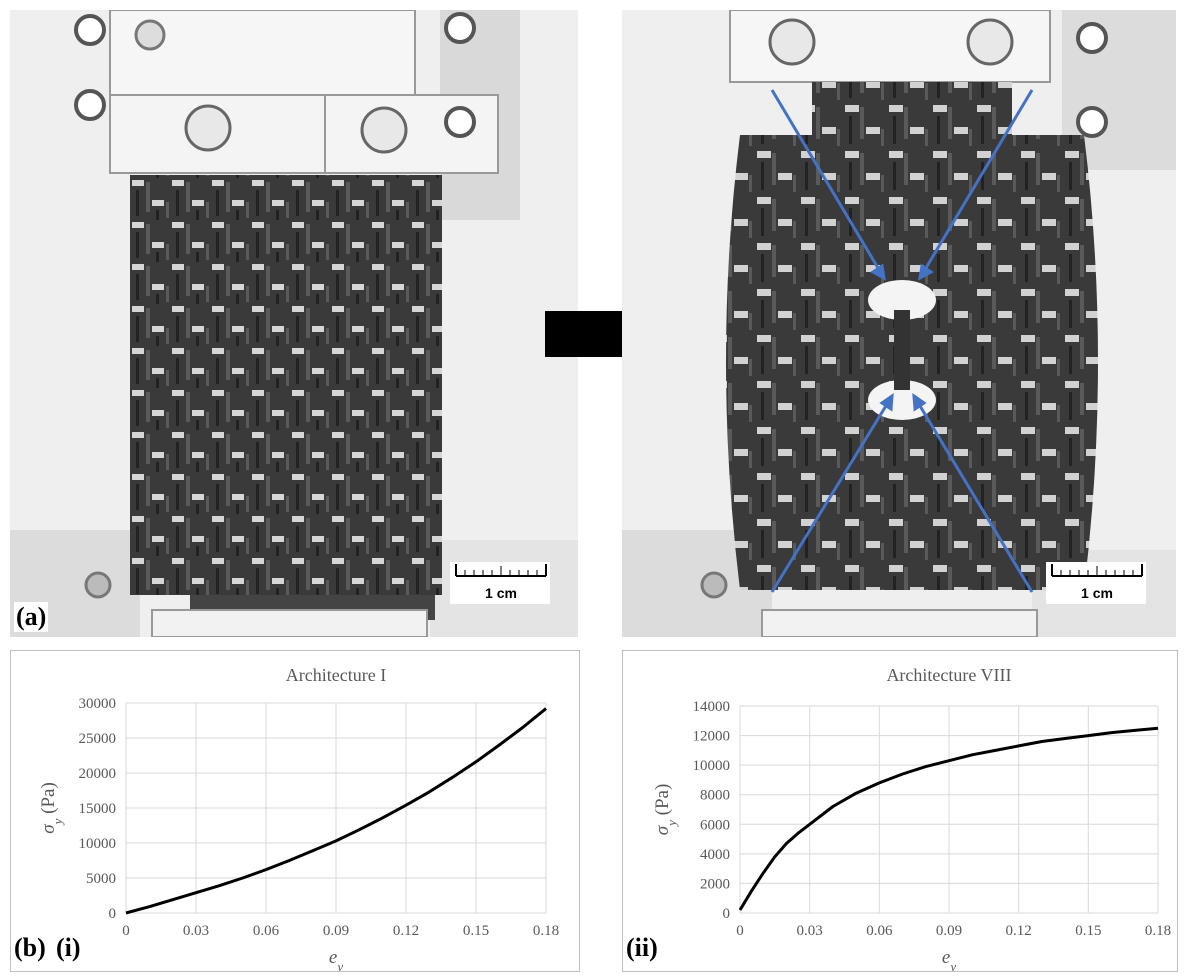  What do you see at coordinates (500, 583) in the screenshot?
I see `scale-bar-left: 1 cm` at bounding box center [500, 583].